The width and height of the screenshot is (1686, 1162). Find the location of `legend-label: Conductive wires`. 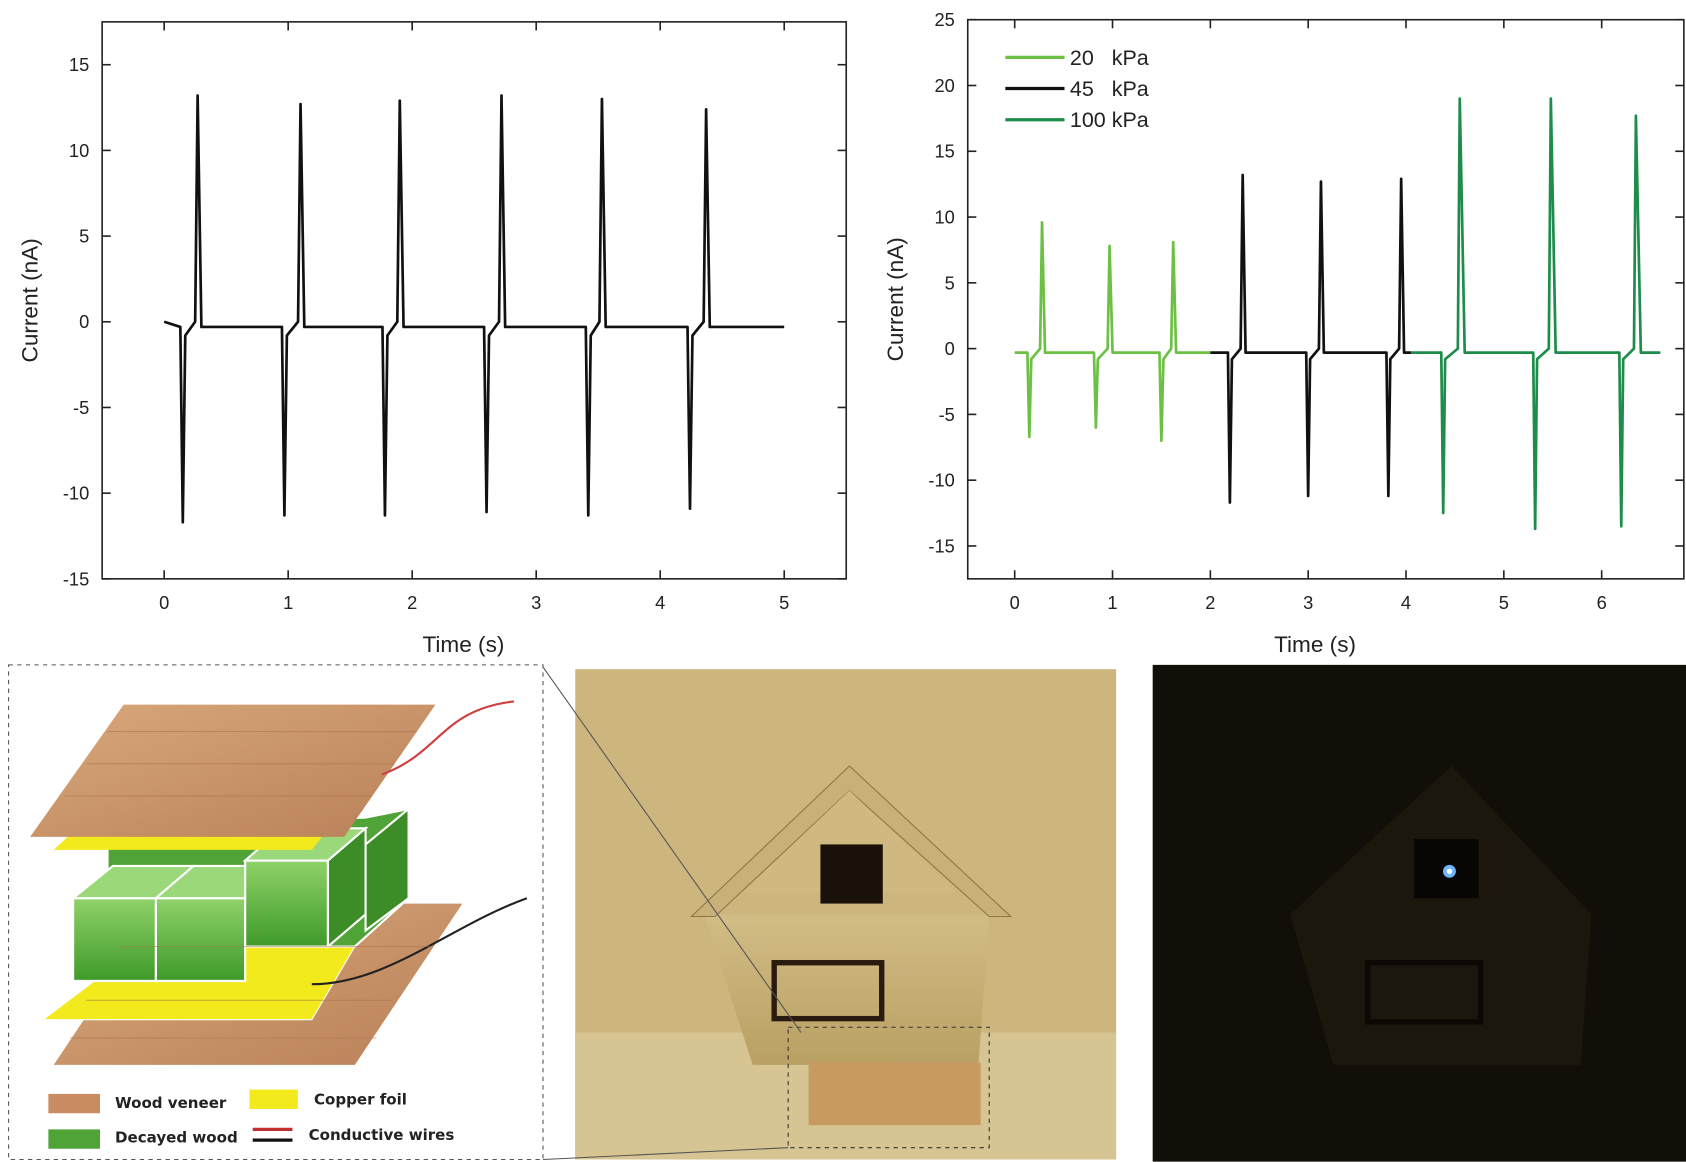

legend-label: Conductive wires is located at coordinates (382, 1135).